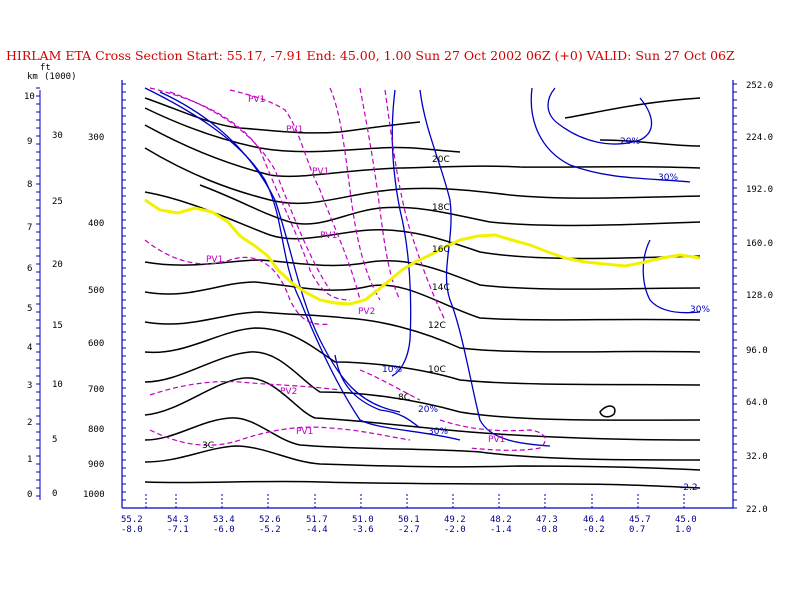  Describe the element at coordinates (29, 423) in the screenshot. I see `km-tick: 2` at that location.